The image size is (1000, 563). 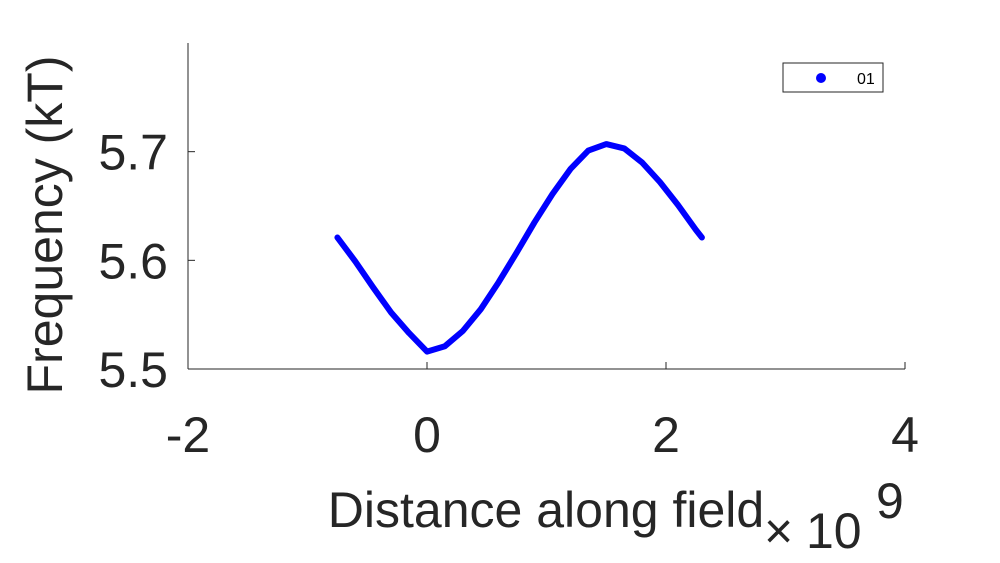 I want to click on x-tick-label: 2, so click(x=666, y=435).